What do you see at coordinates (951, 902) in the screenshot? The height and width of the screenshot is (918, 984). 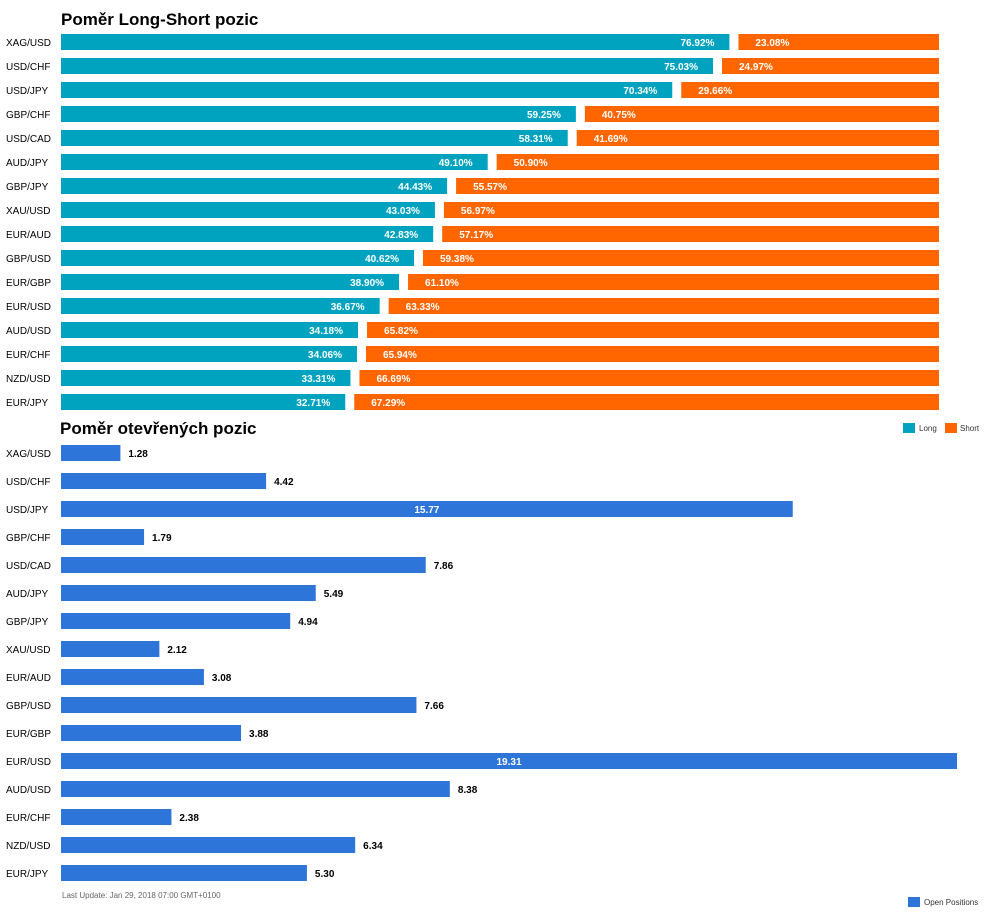 I see `legend-open-positions-label: Open Positions` at bounding box center [951, 902].